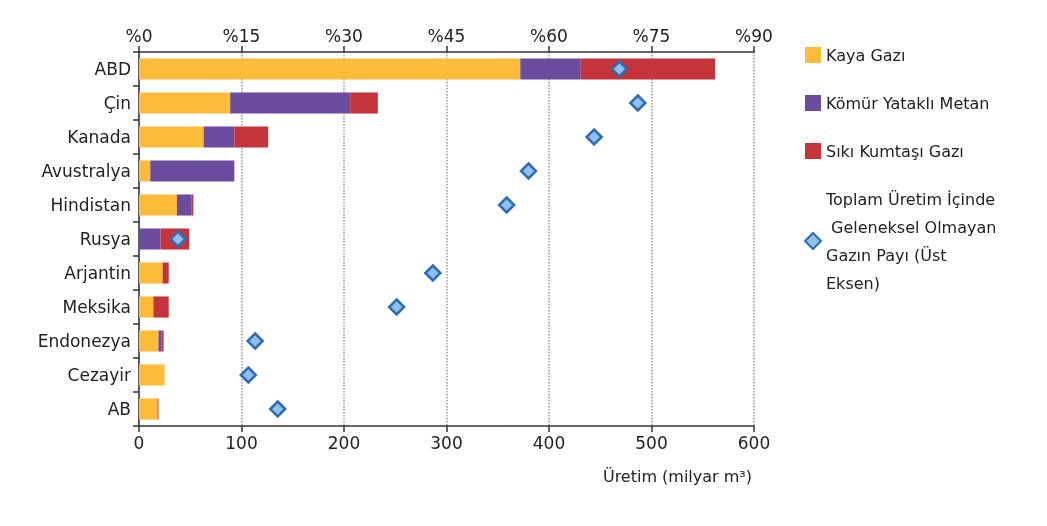 This screenshot has width=1047, height=526. I want to click on y-tick-label: Arjantin, so click(97, 273).